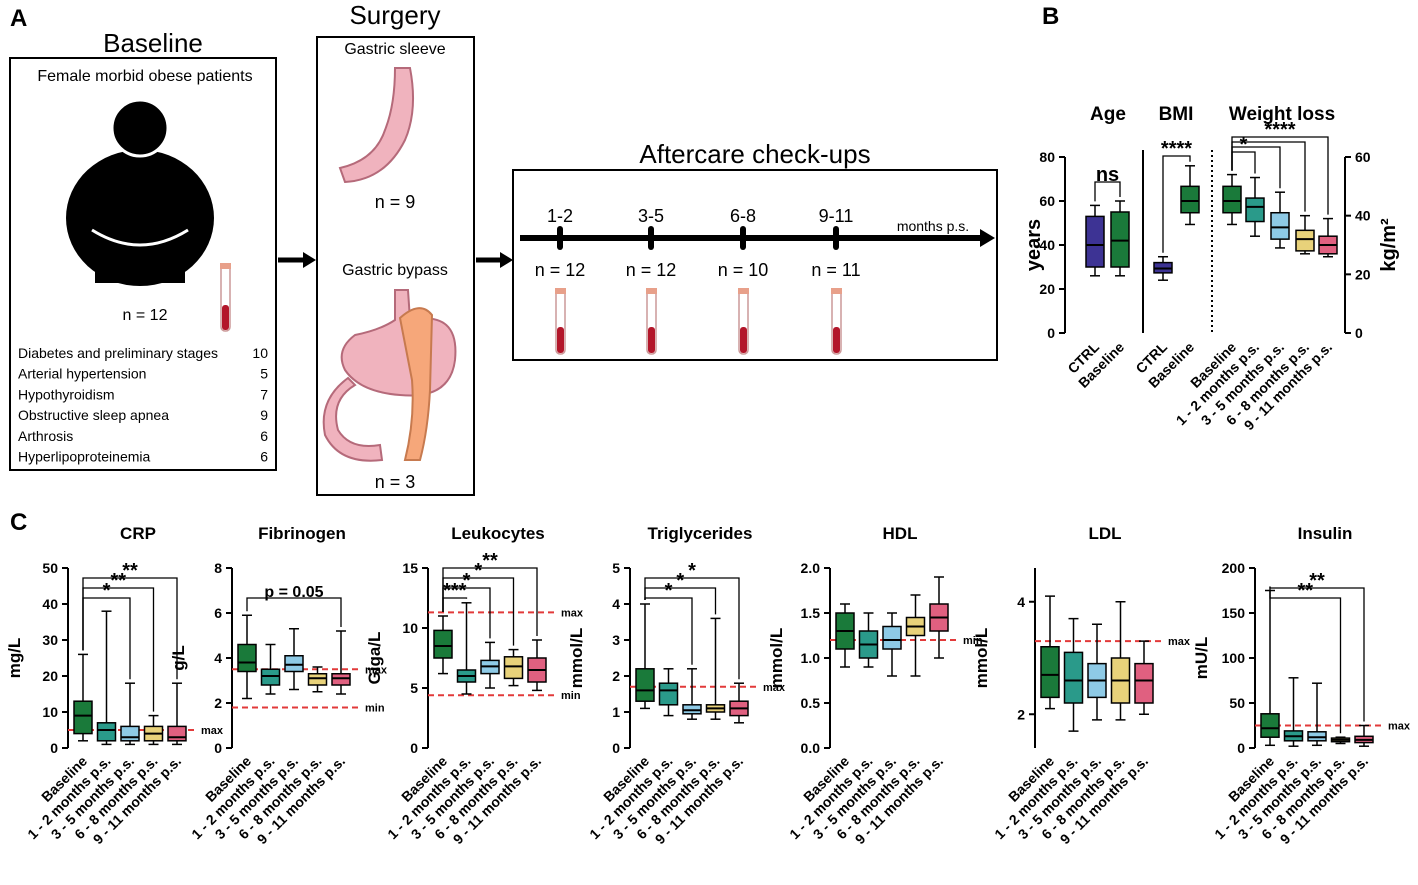  I want to click on checkup-label: 6-8, so click(743, 216).